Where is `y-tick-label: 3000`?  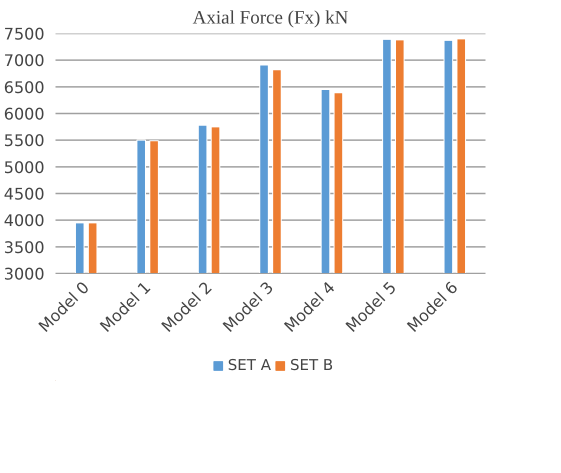 y-tick-label: 3000 is located at coordinates (24, 274).